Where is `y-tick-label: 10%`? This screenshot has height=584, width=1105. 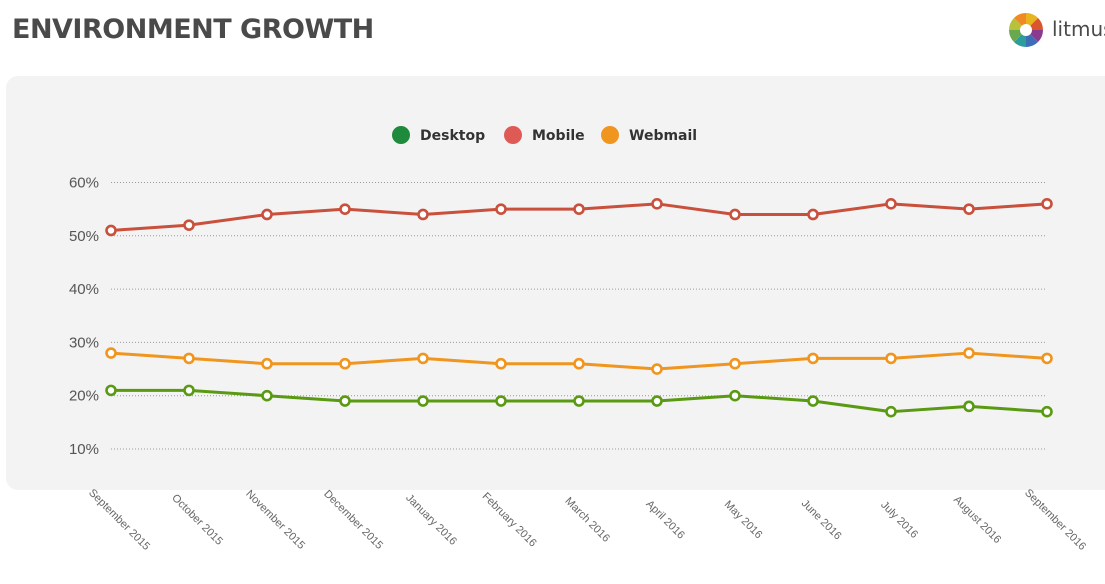 y-tick-label: 10% is located at coordinates (84, 449).